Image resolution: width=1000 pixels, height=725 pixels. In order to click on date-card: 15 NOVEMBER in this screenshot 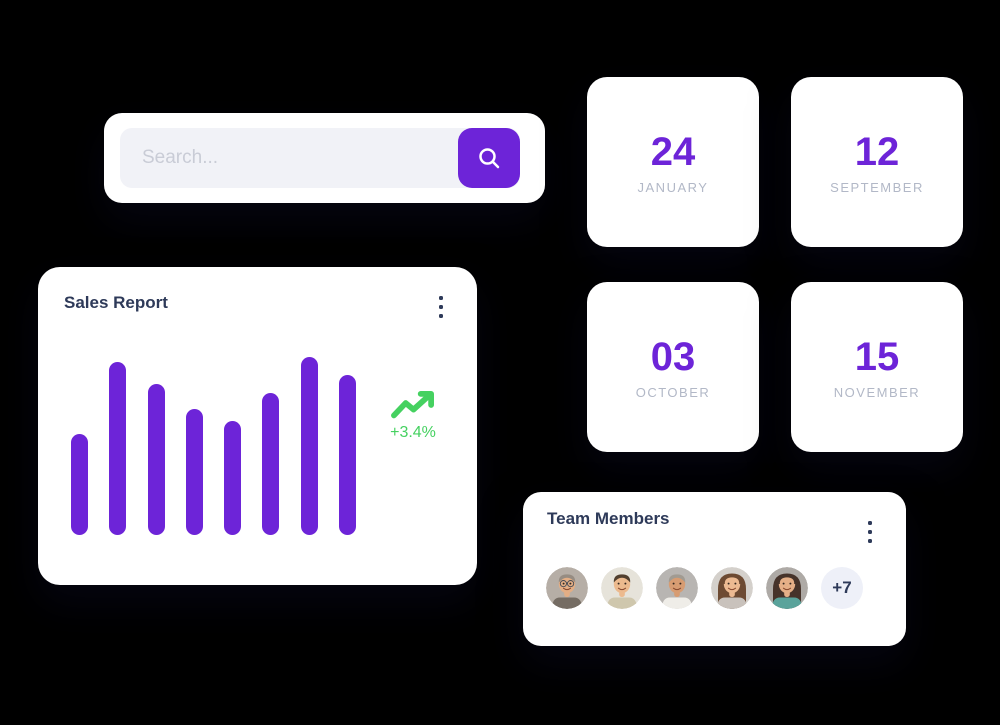, I will do `click(877, 367)`.